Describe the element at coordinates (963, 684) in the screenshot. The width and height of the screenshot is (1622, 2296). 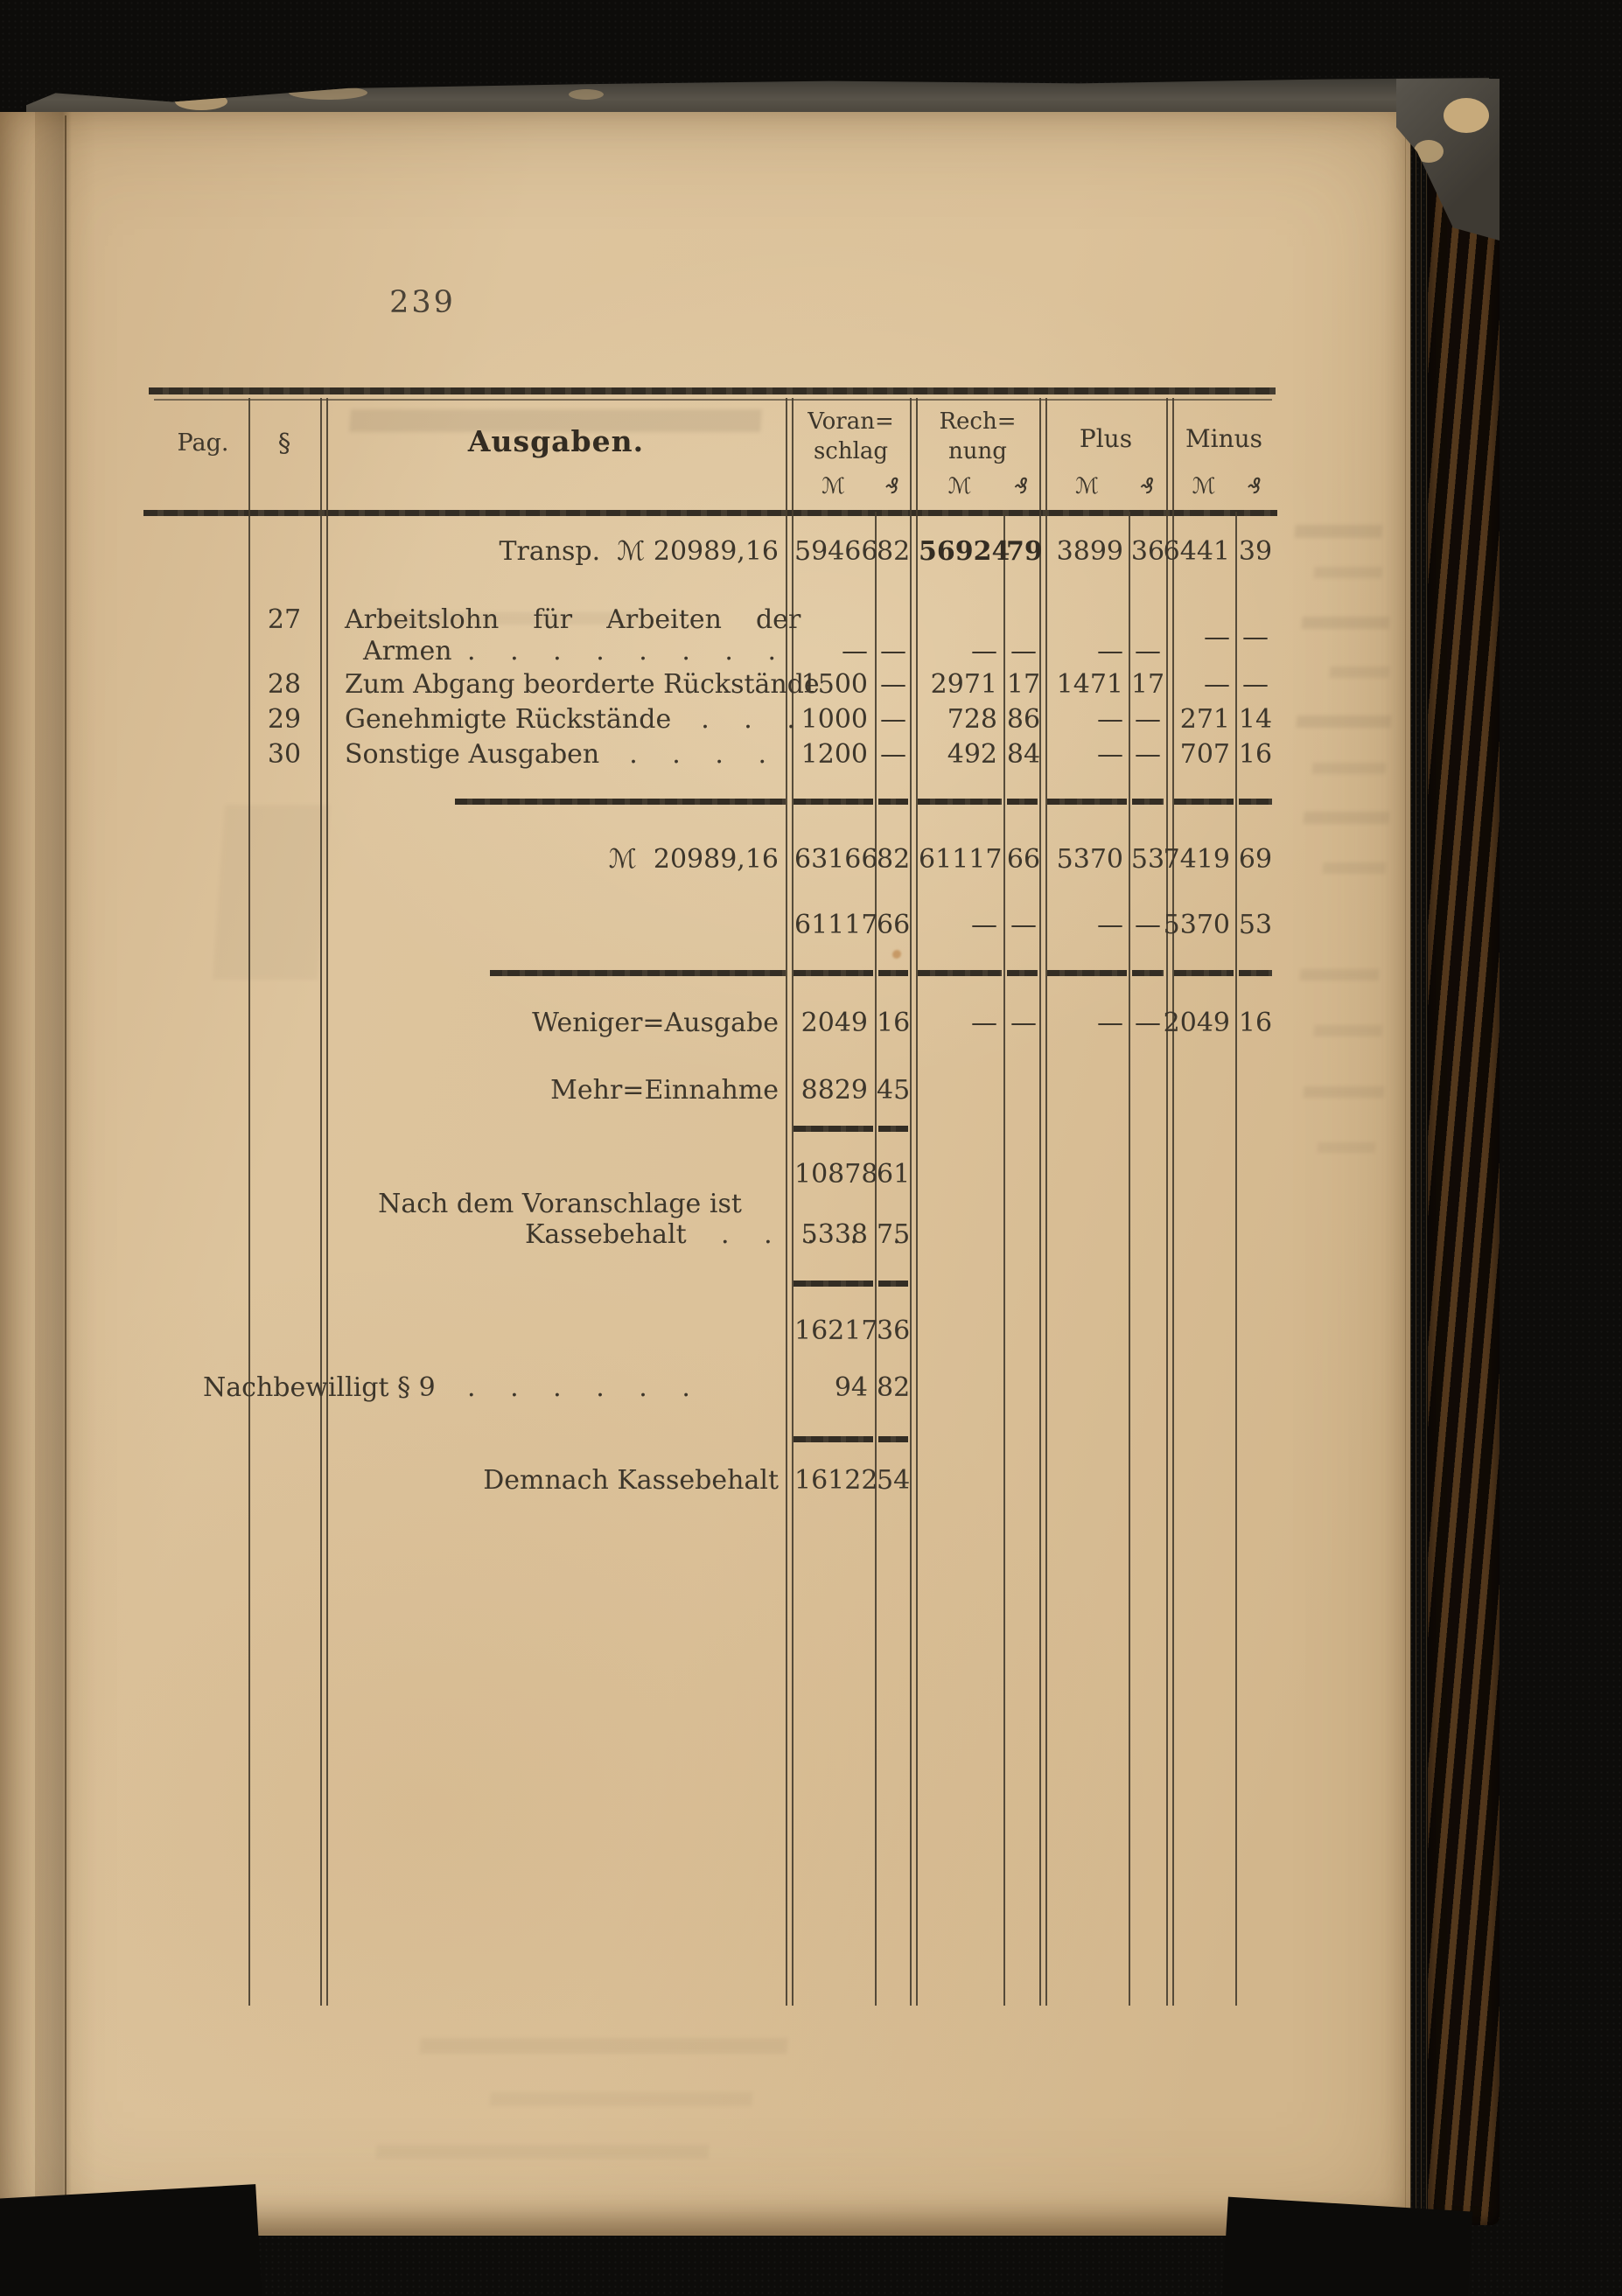
I see `cell-rechnung-mark: 2971` at that location.